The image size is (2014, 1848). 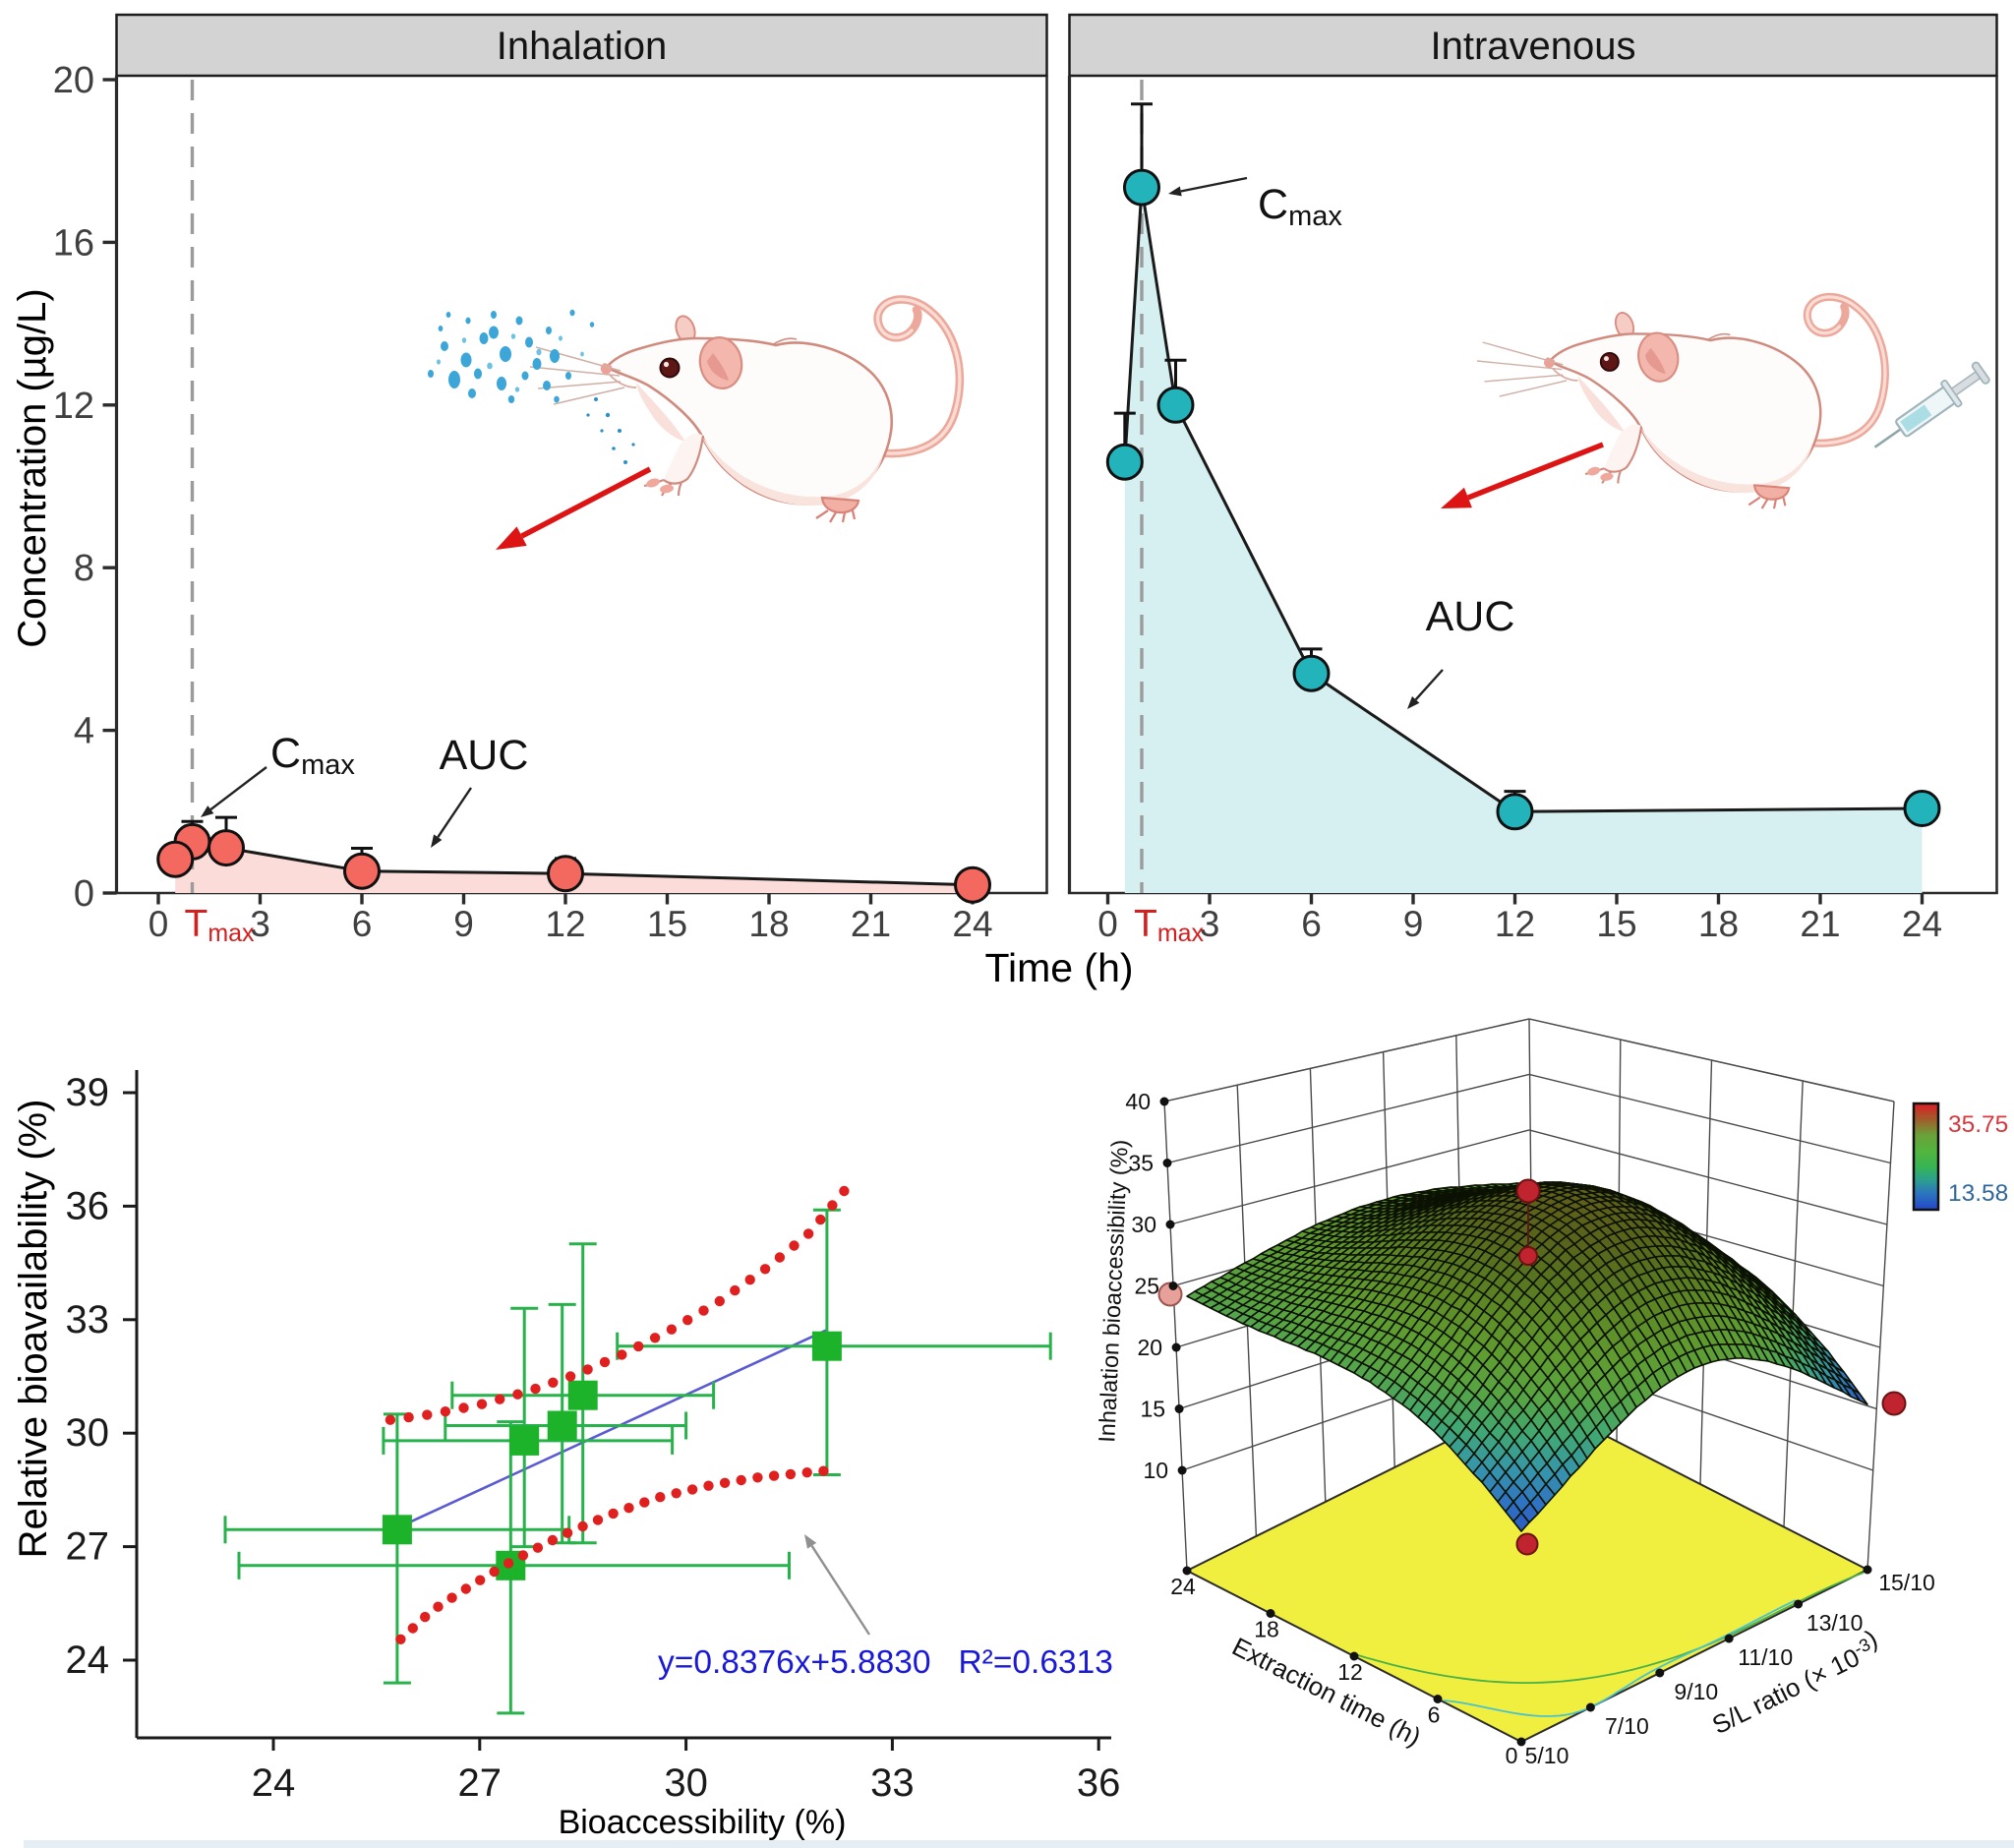 What do you see at coordinates (1141, 1163) in the screenshot?
I see `svg-text: 35` at bounding box center [1141, 1163].